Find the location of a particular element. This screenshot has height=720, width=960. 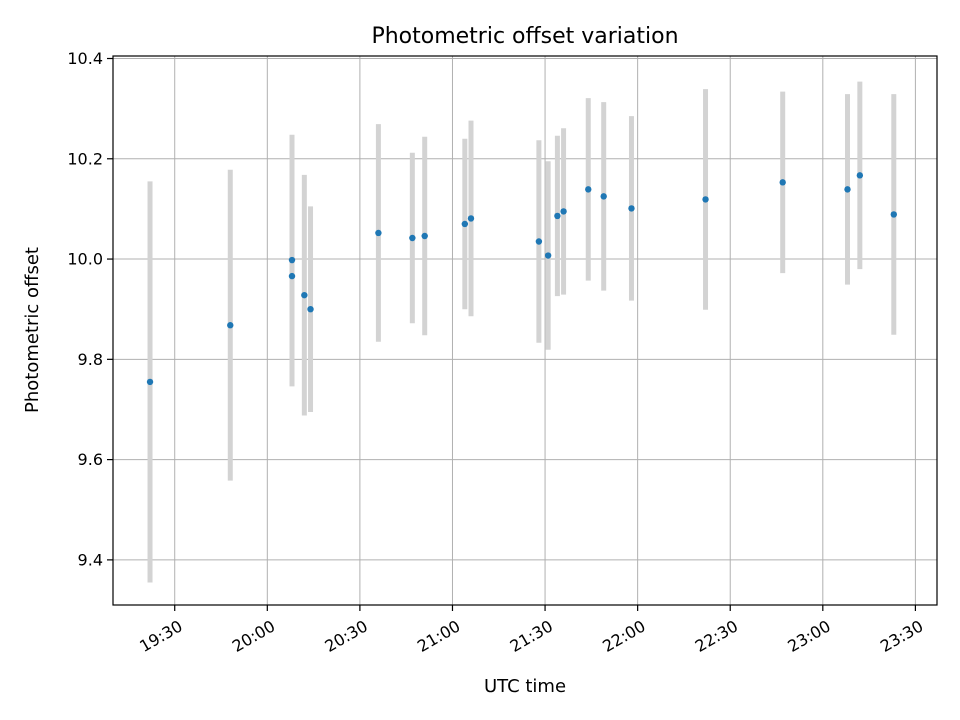

y-tick-label: 9.6 is located at coordinates (90, 459).